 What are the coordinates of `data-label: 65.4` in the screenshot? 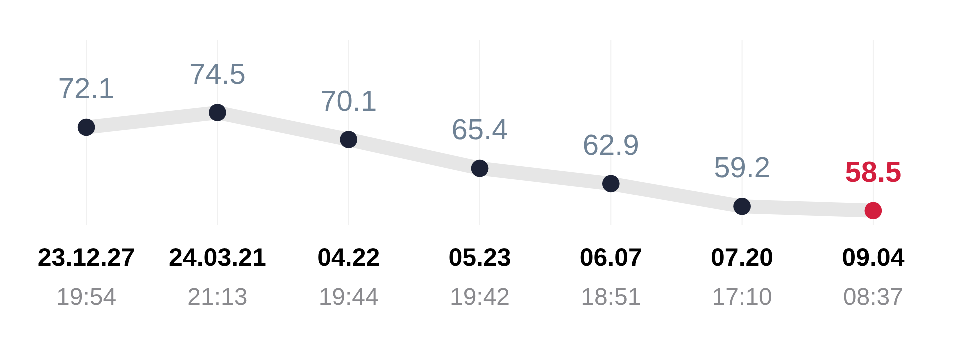 It's located at (480, 130).